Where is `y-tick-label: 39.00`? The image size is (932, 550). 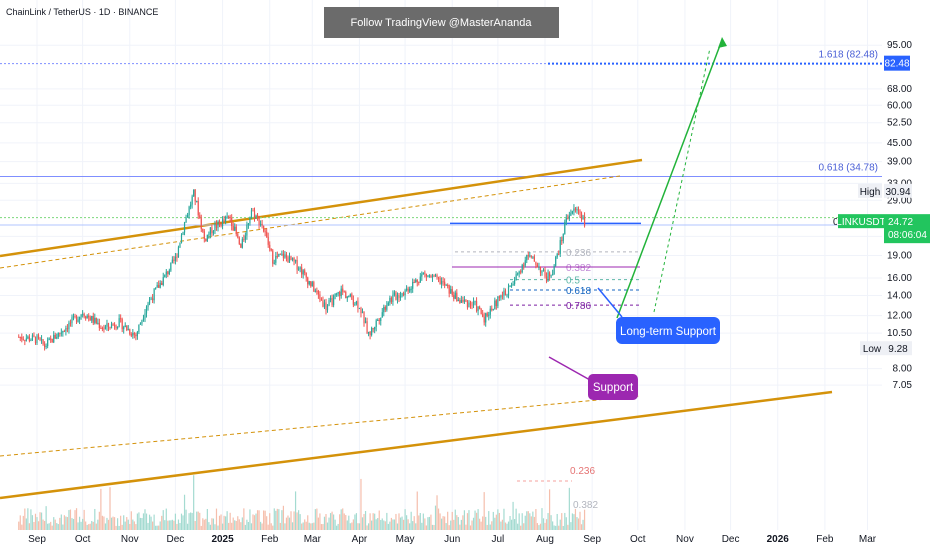
y-tick-label: 39.00 is located at coordinates (899, 162).